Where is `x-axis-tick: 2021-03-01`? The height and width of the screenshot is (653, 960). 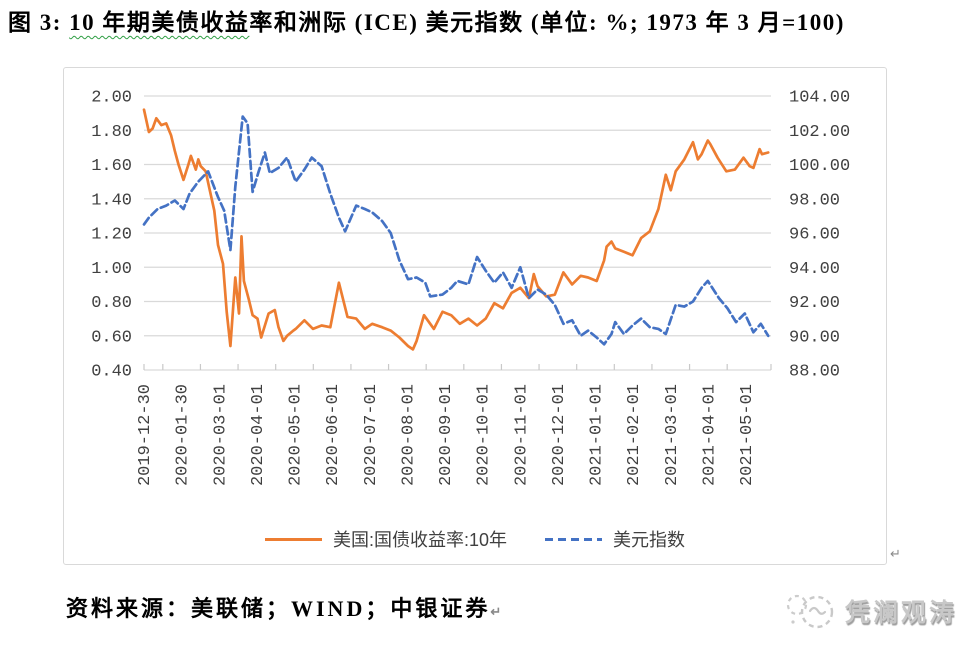
x-axis-tick: 2021-03-01 is located at coordinates (672, 435).